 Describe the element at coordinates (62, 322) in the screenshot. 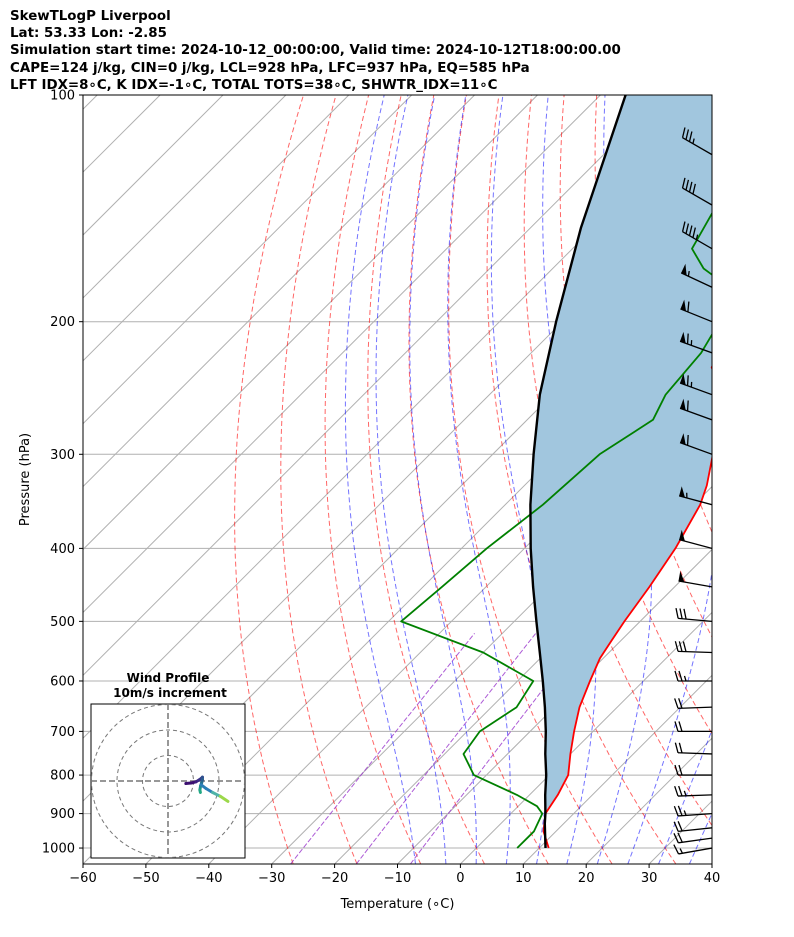

I see `y-tick-label: 200` at that location.